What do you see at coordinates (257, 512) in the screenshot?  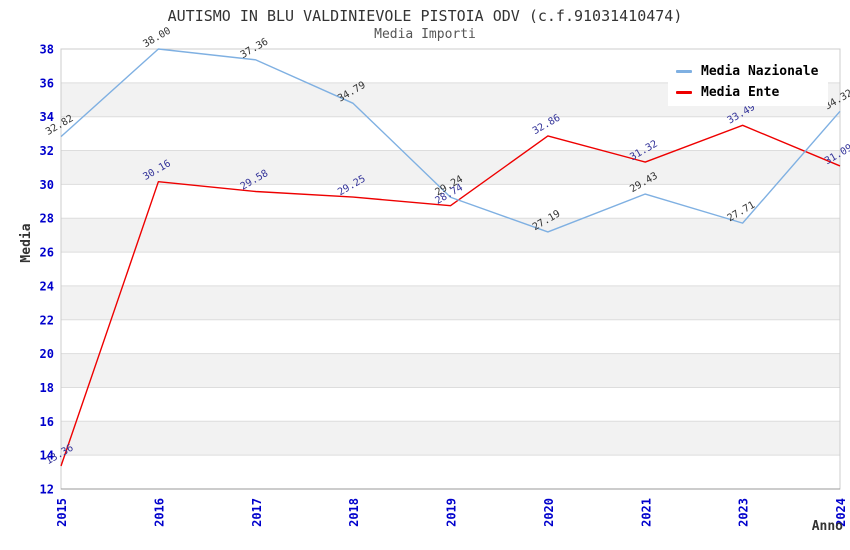 I see `x-tick-label: 2017` at bounding box center [257, 512].